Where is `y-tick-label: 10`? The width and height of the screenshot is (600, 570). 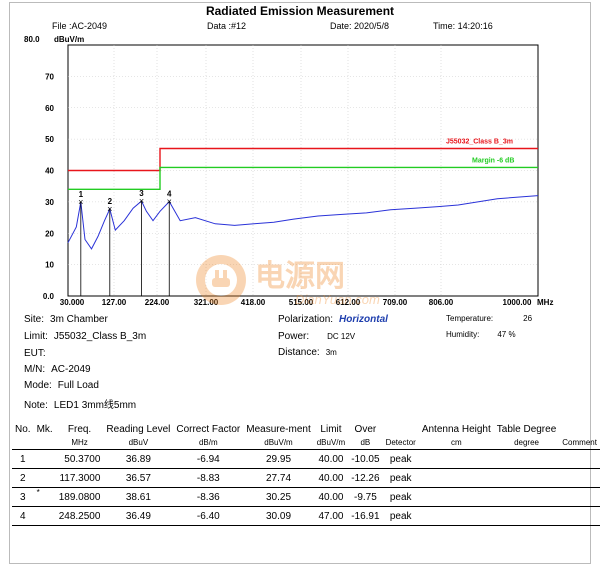 y-tick-label: 10 is located at coordinates (49, 265).